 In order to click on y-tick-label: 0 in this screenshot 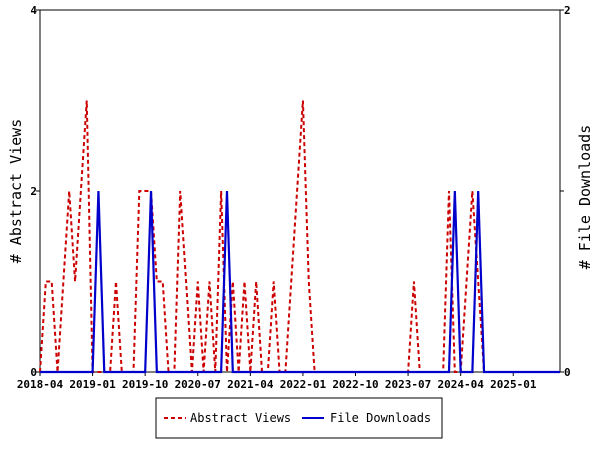, I will do `click(33, 372)`.